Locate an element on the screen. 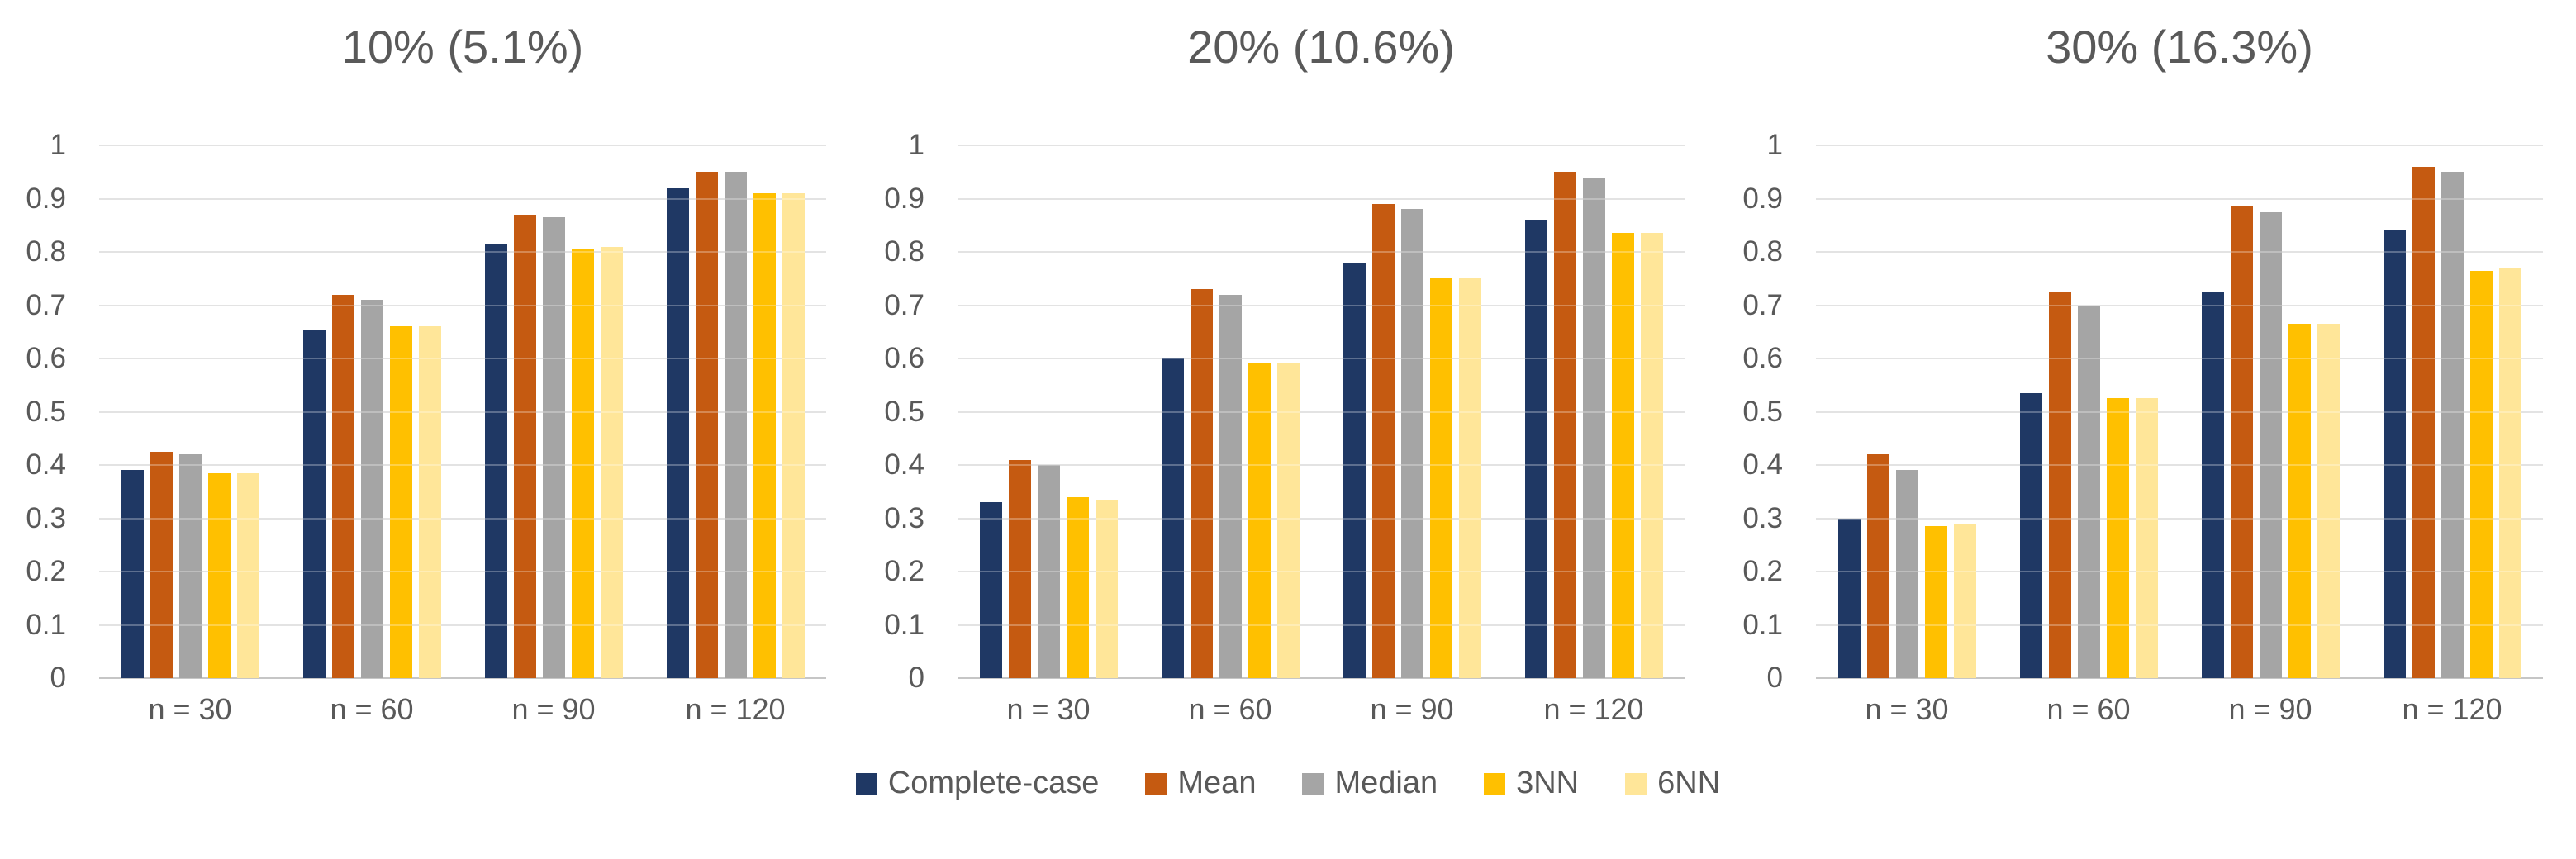 Image resolution: width=2576 pixels, height=859 pixels. legend-item-mean: Mean is located at coordinates (1200, 783).